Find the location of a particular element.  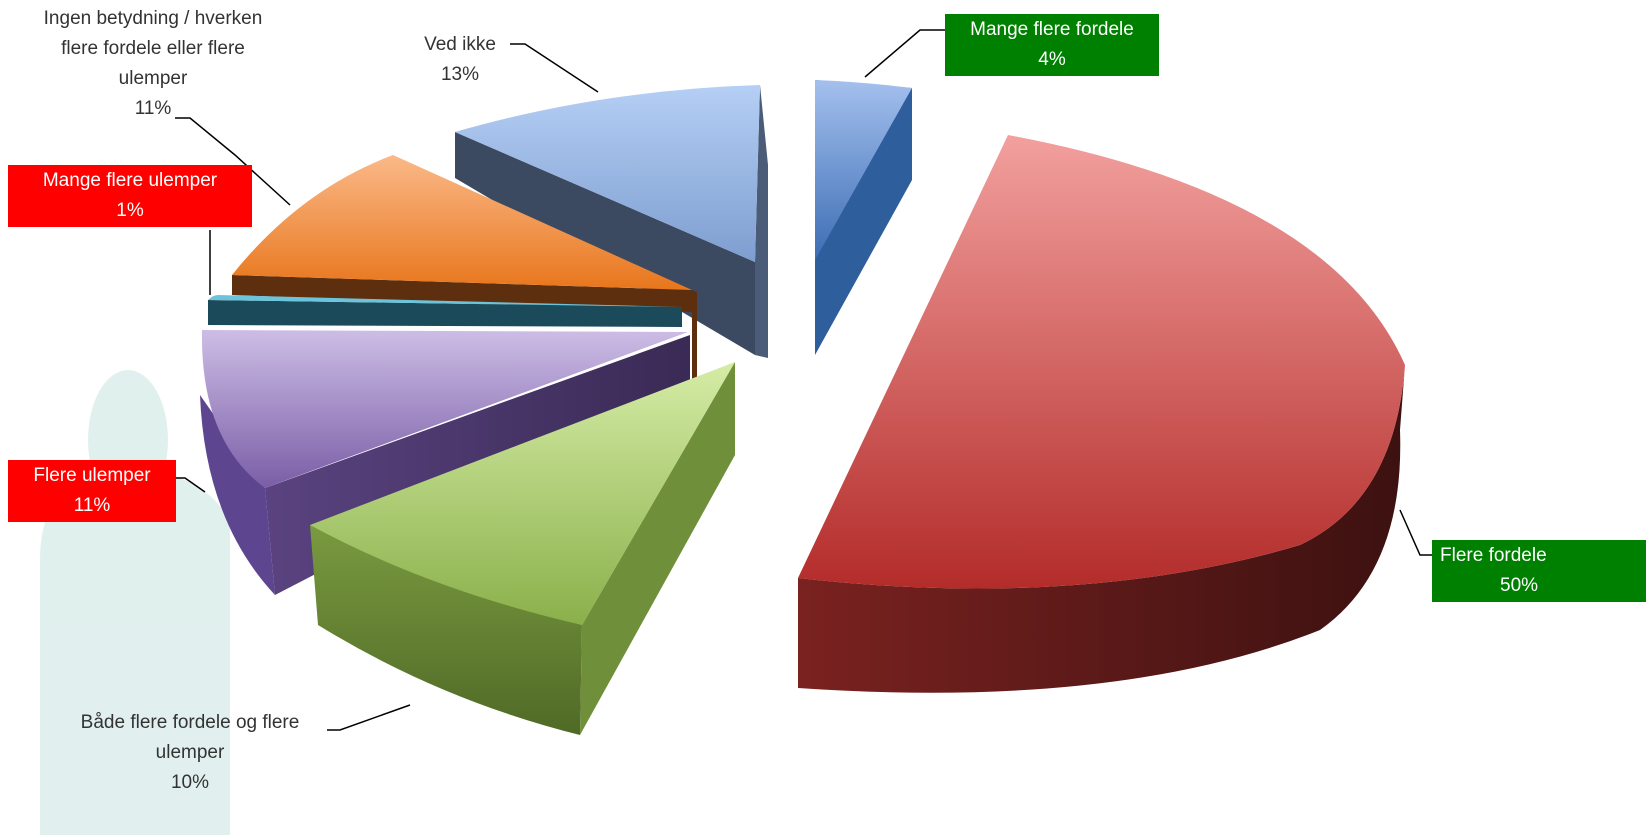

label-text: Flere fordele is located at coordinates (1493, 555).